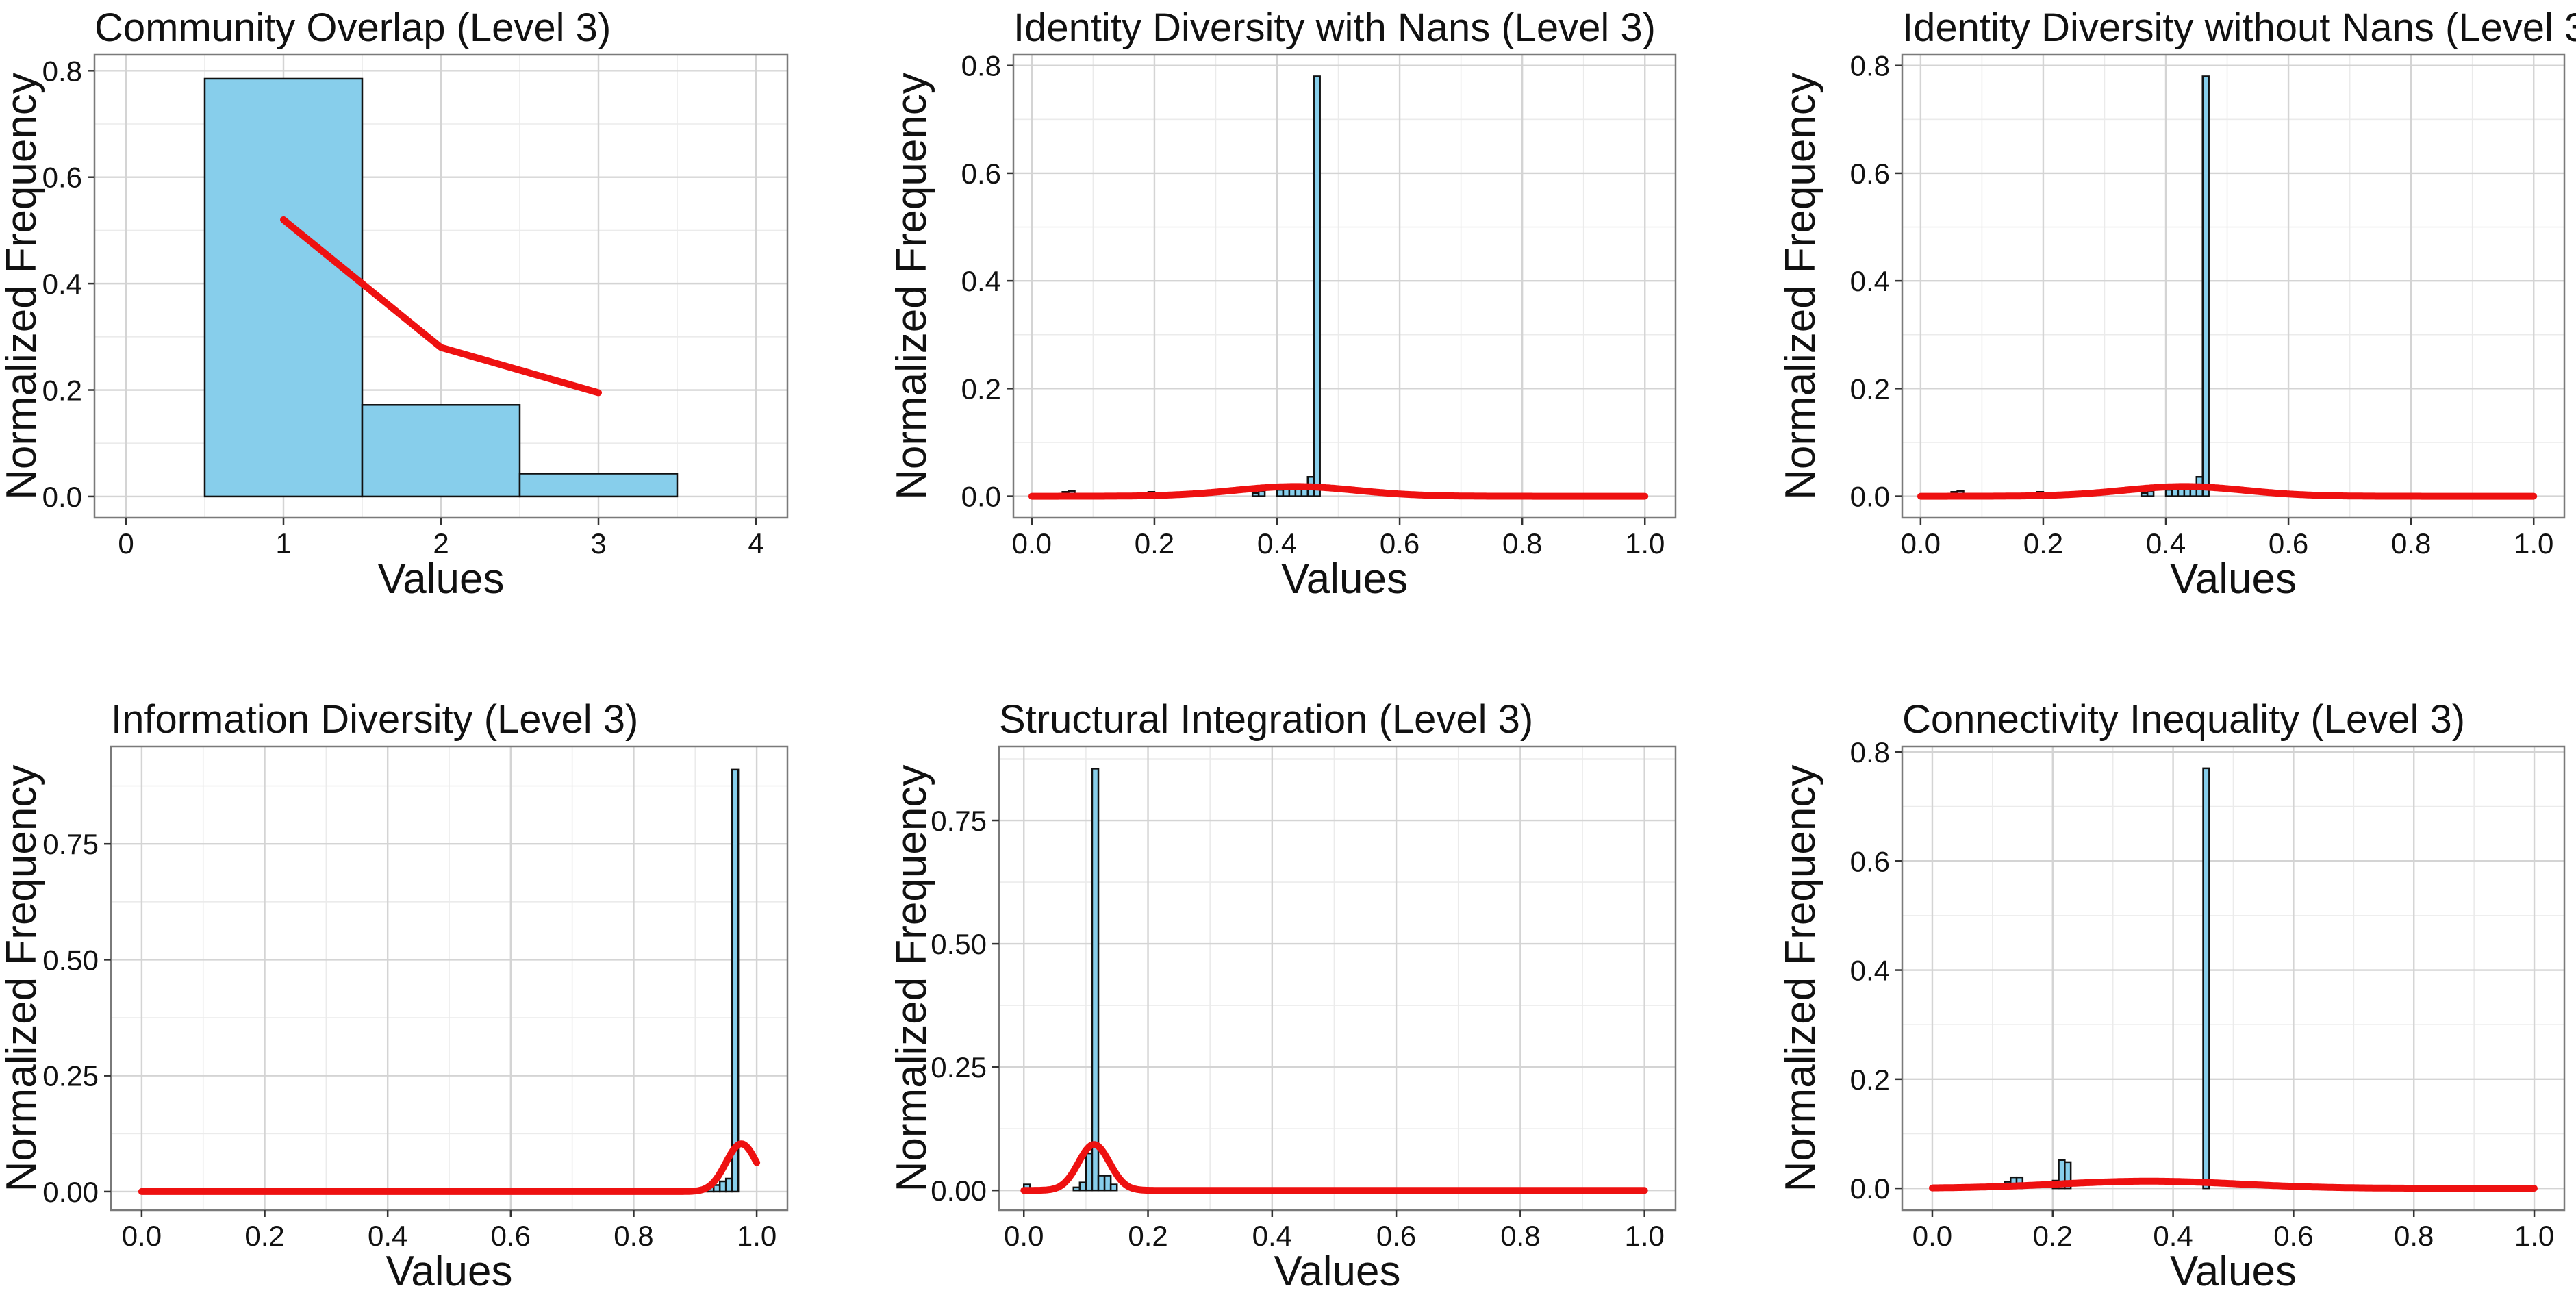 The width and height of the screenshot is (2576, 1293). Describe the element at coordinates (441, 306) in the screenshot. I see `trend-line` at that location.